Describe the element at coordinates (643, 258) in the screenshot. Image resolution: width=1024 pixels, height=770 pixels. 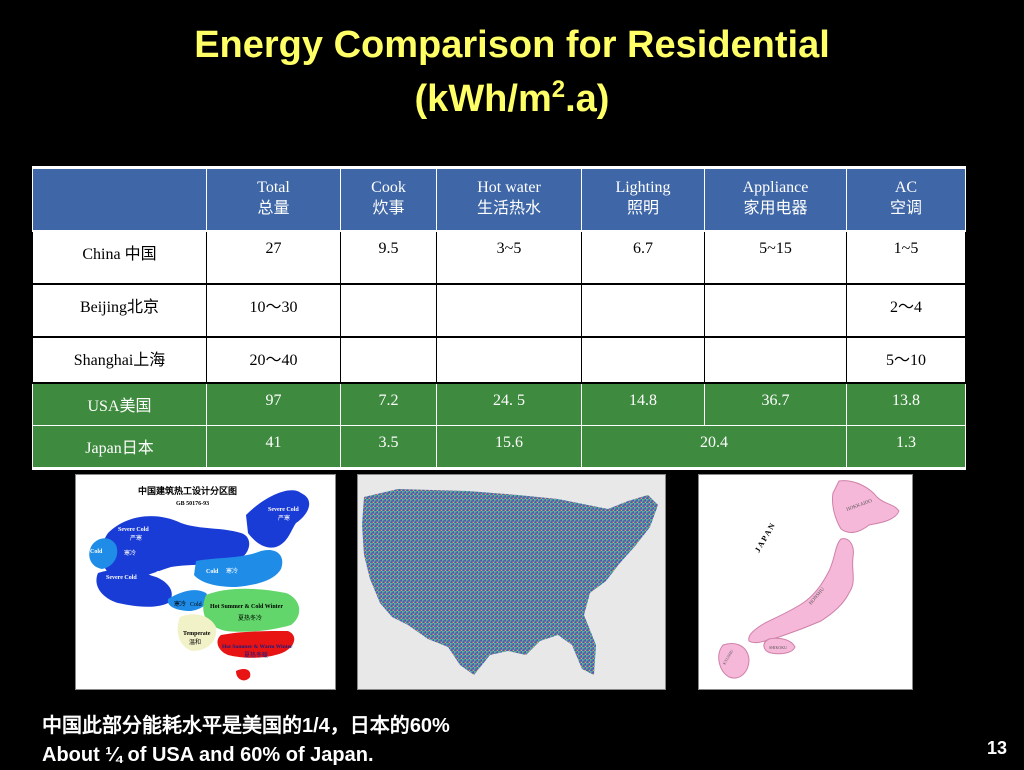
I see `table-cell: 6.7` at that location.